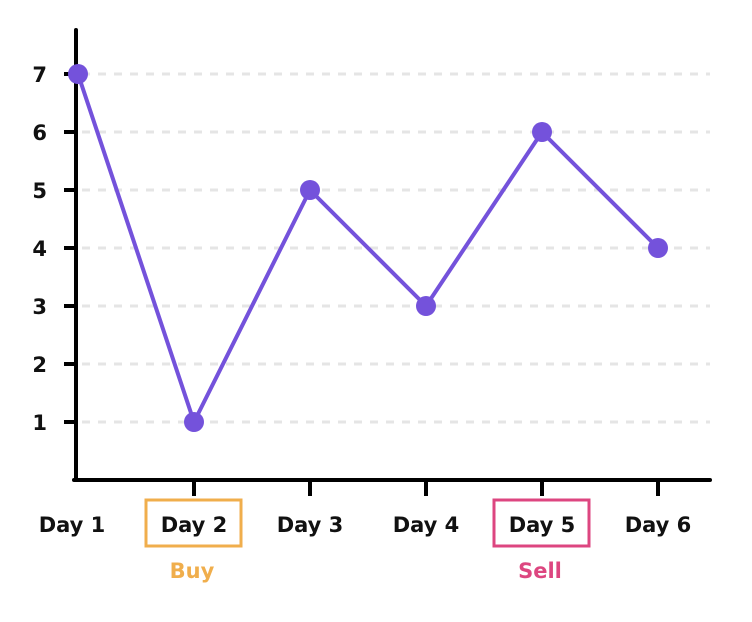 The width and height of the screenshot is (752, 622). Describe the element at coordinates (39, 133) in the screenshot. I see `y-tick-label: 6` at that location.